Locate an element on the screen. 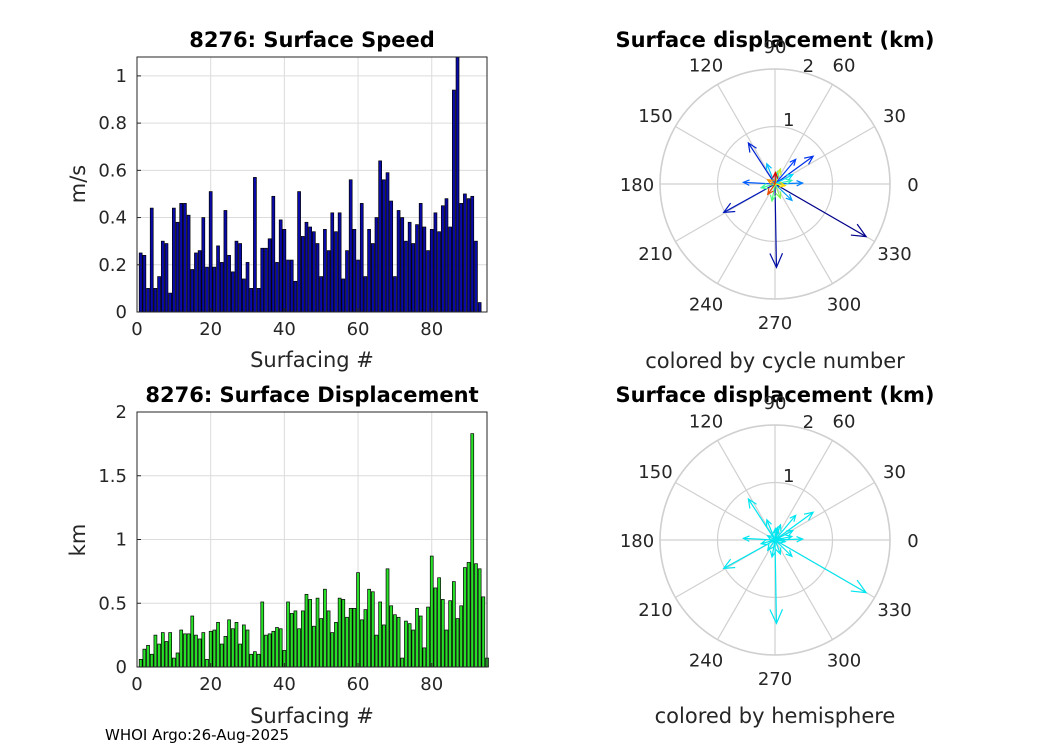  angle-label: 60 is located at coordinates (844, 421).